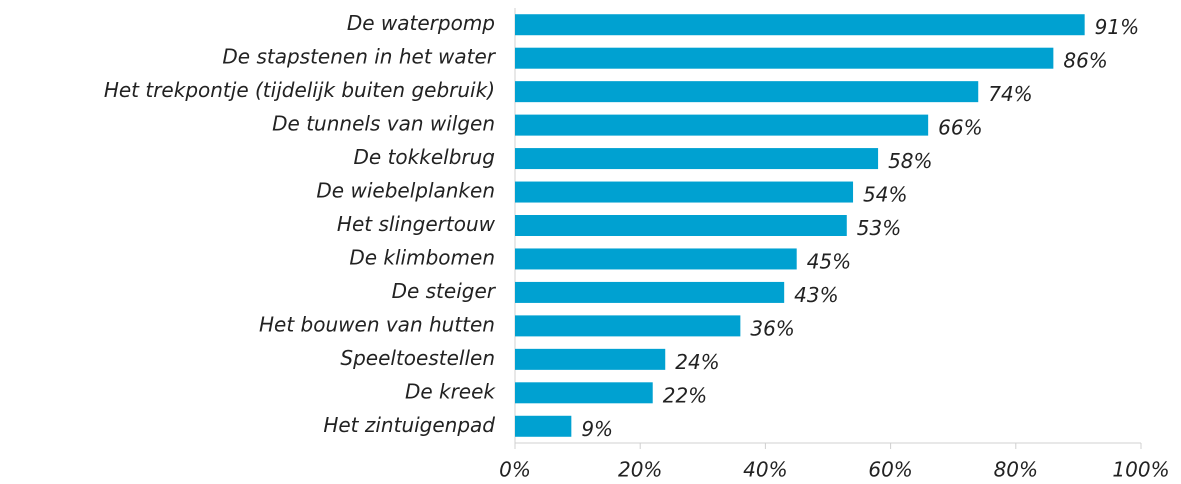 The height and width of the screenshot is (484, 1181). Describe the element at coordinates (405, 191) in the screenshot. I see `y-tick-label: De wiebelplanken` at that location.